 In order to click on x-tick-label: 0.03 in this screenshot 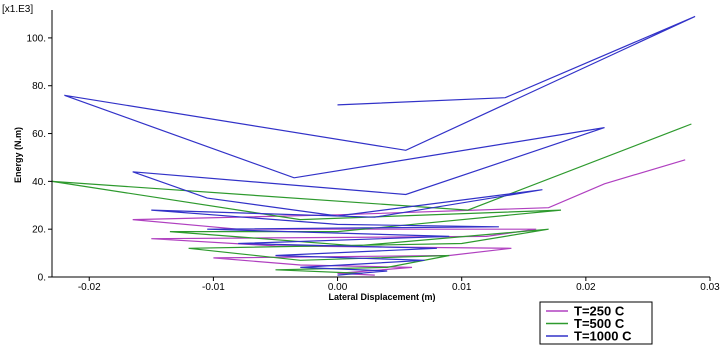, I will do `click(710, 287)`.